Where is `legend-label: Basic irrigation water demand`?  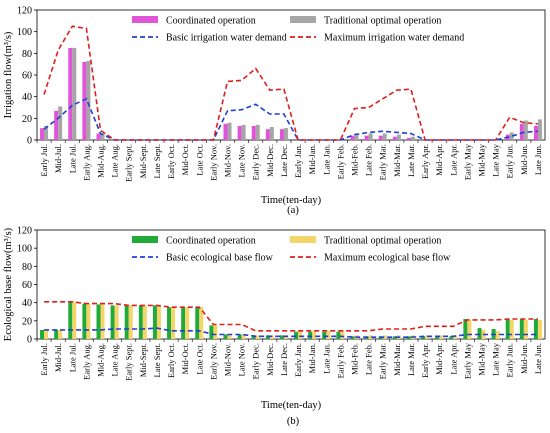
legend-label: Basic irrigation water demand is located at coordinates (226, 38).